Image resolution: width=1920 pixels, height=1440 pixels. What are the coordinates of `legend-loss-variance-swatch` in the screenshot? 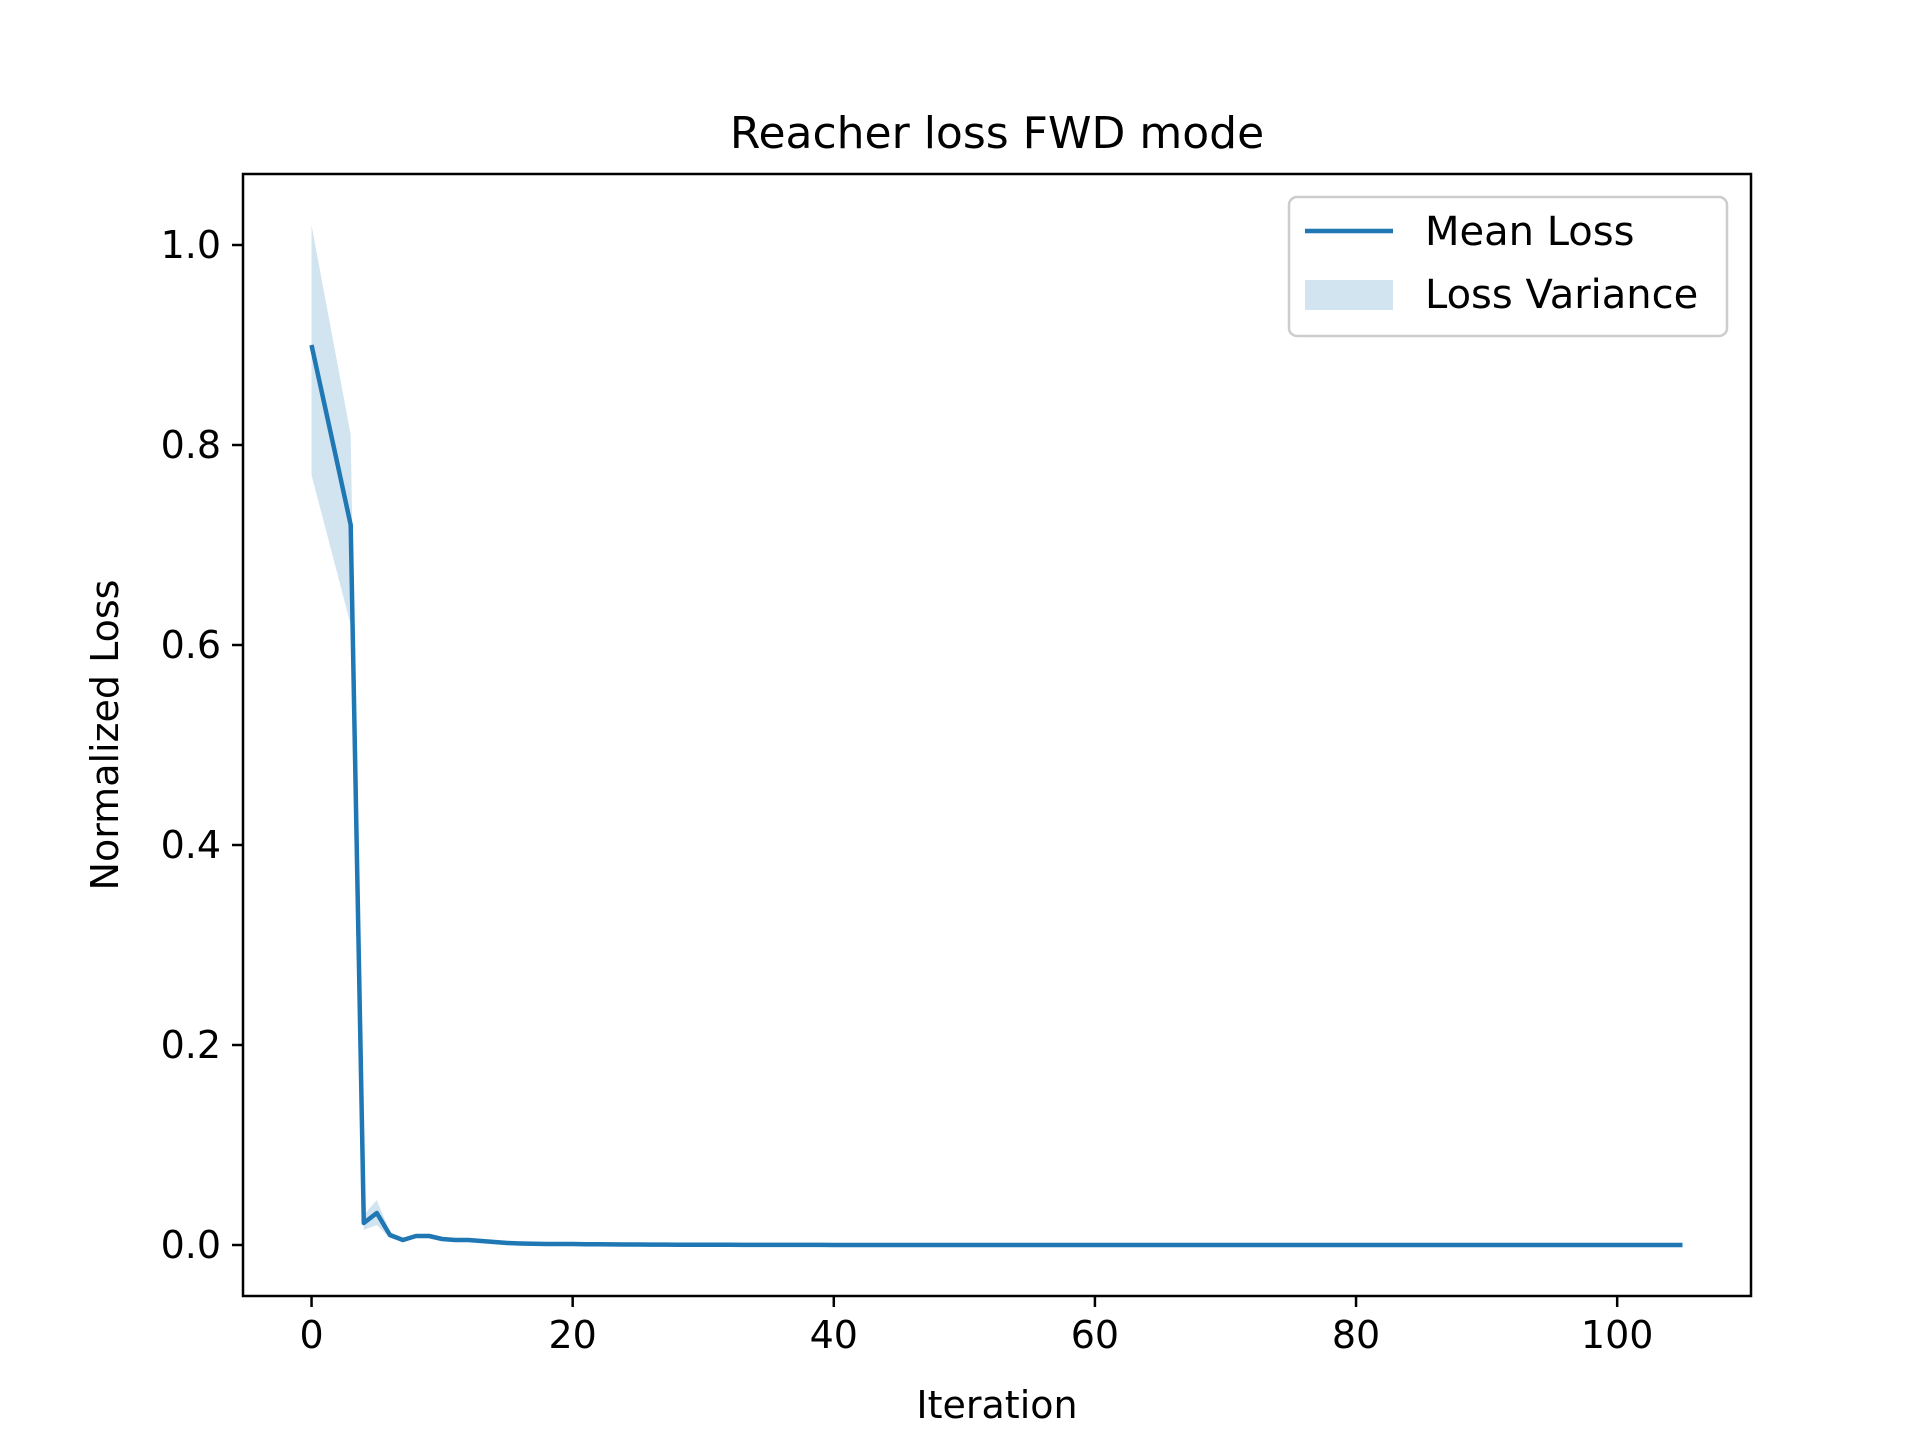 It's located at (1349, 295).